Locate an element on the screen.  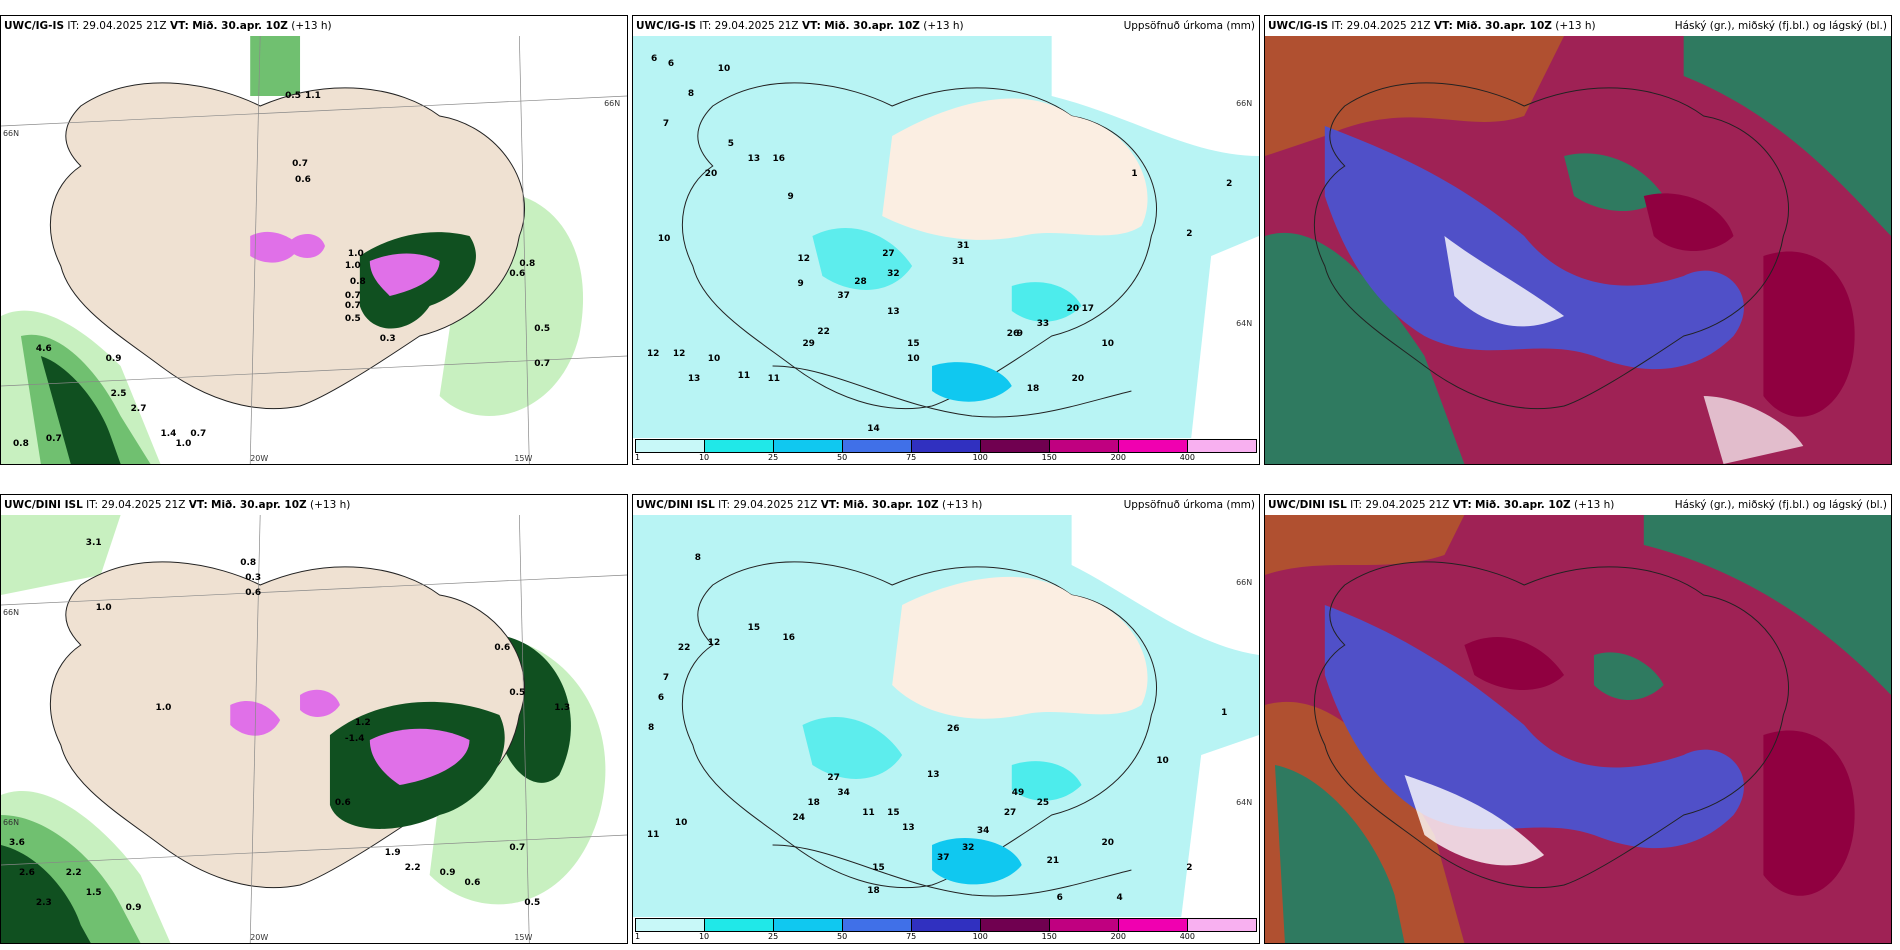
it-label: IT: is located at coordinates (705, 26).